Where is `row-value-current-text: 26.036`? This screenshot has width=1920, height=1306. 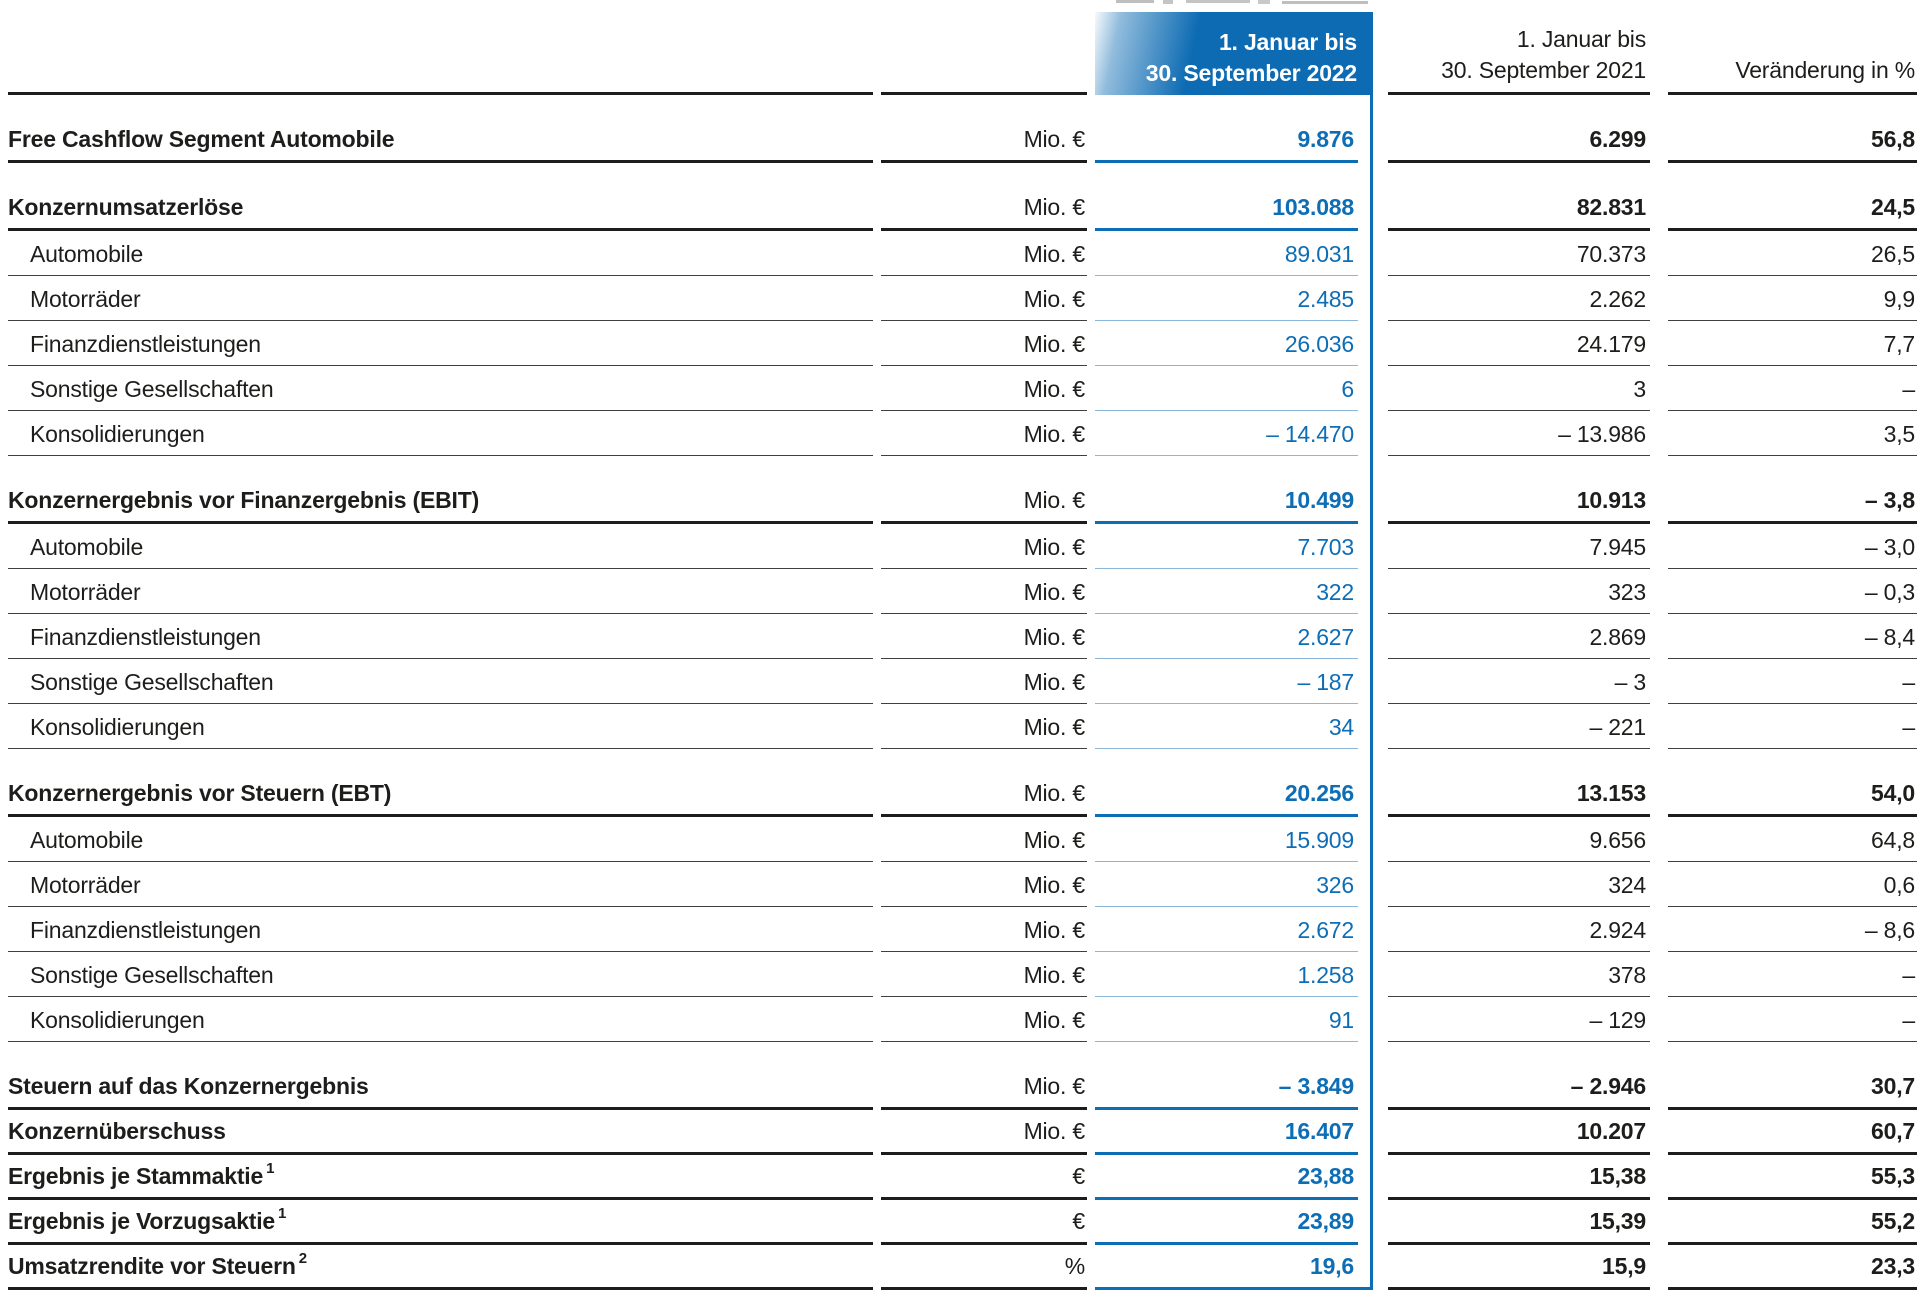
row-value-current-text: 26.036 is located at coordinates (1226, 343).